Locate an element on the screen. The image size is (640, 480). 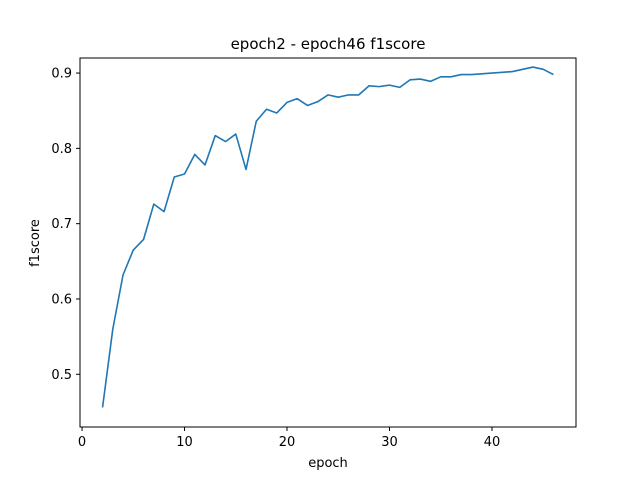
x-tick-label: 40 is located at coordinates (492, 442).